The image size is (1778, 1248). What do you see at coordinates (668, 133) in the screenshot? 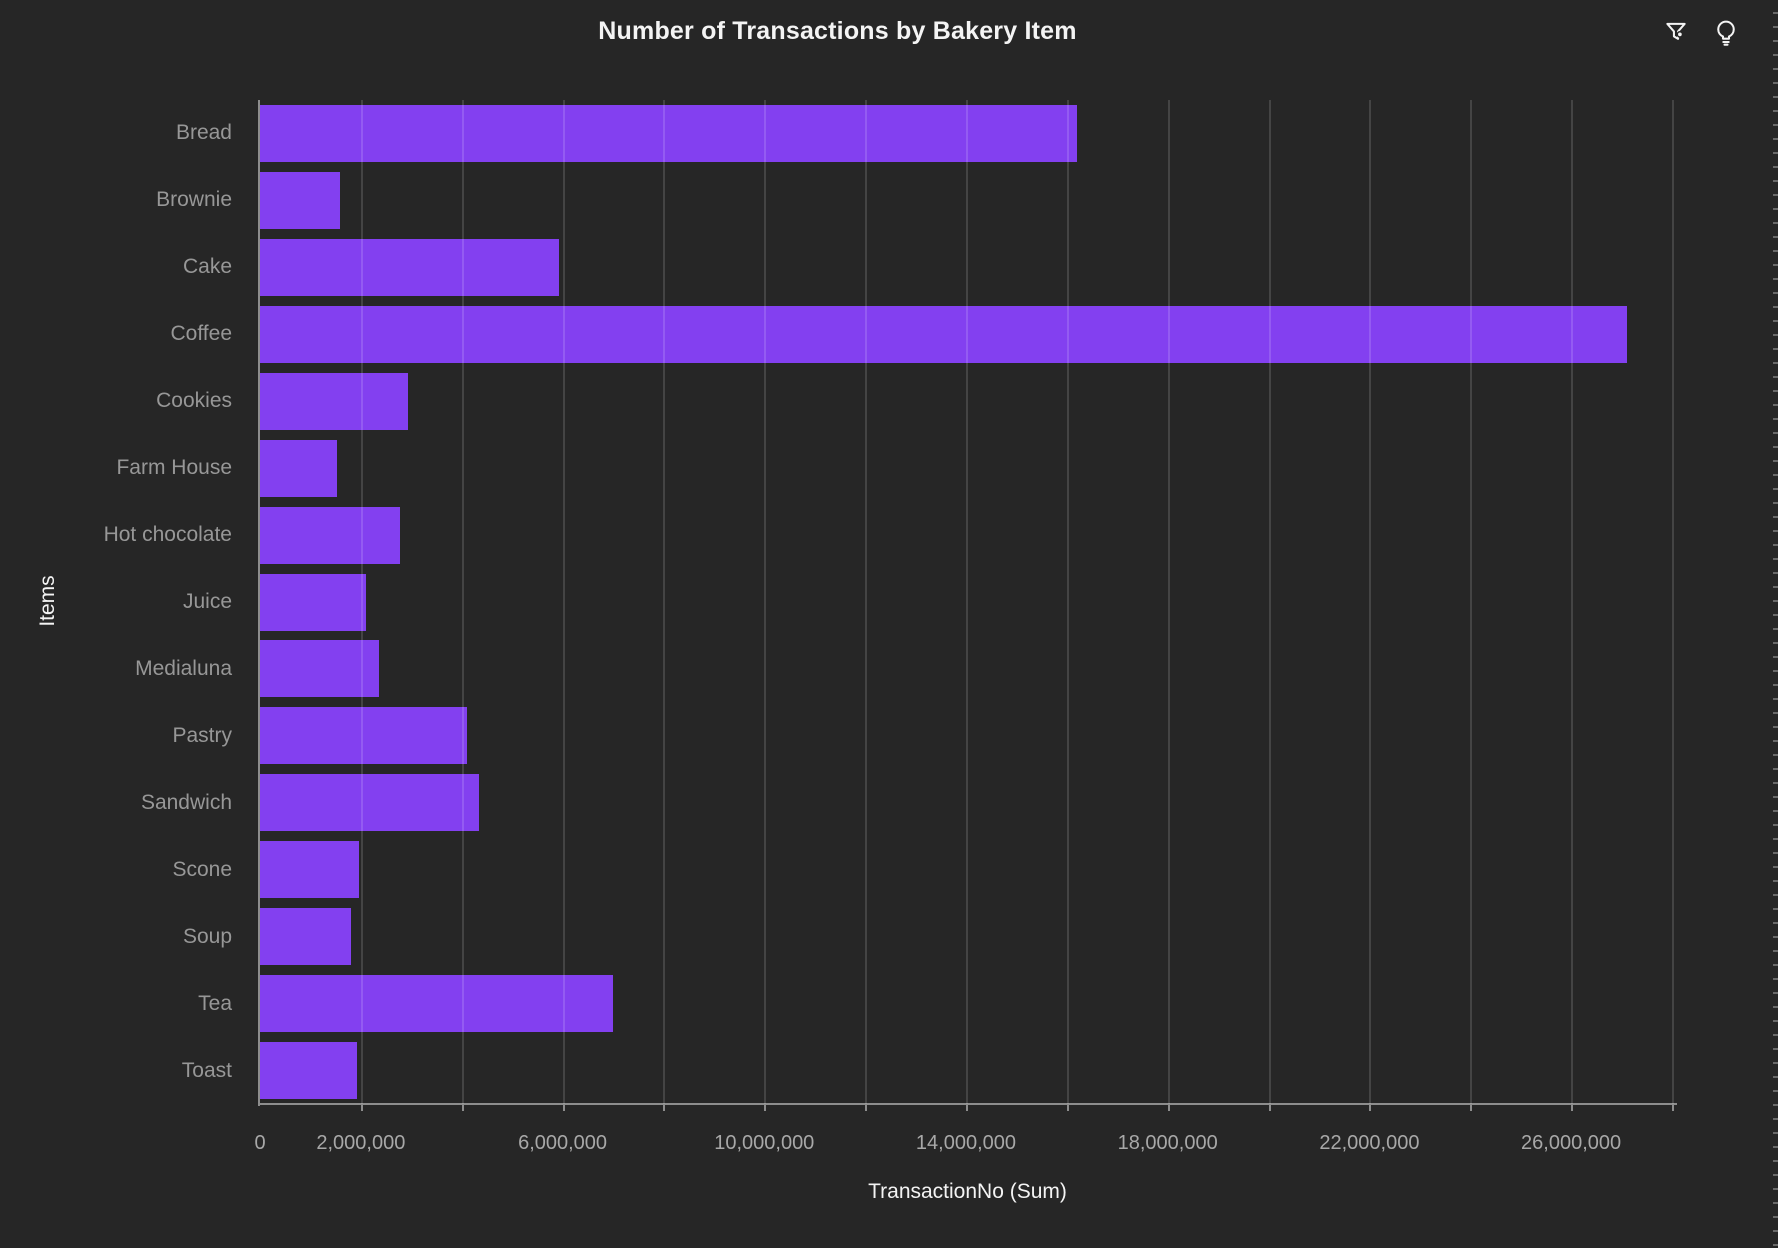
I see `bar-bread` at bounding box center [668, 133].